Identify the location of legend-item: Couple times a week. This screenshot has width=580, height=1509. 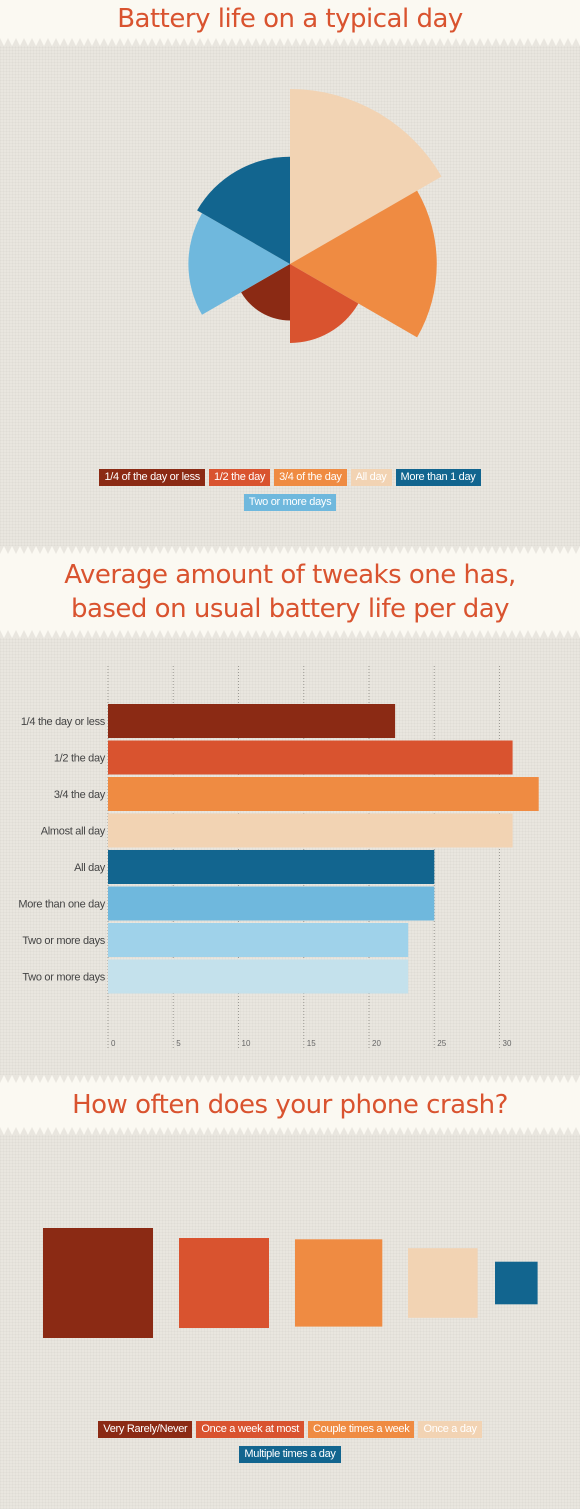
(361, 1429).